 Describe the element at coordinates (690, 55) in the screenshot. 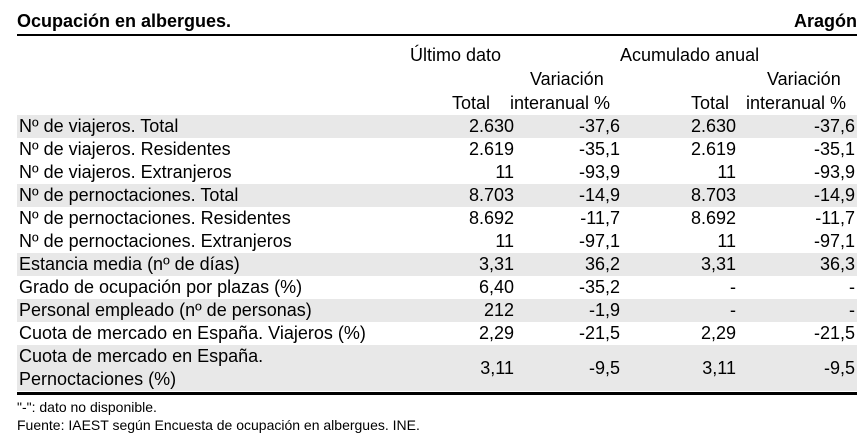

I see `header-acumulado-anual: Acumulado anual` at that location.